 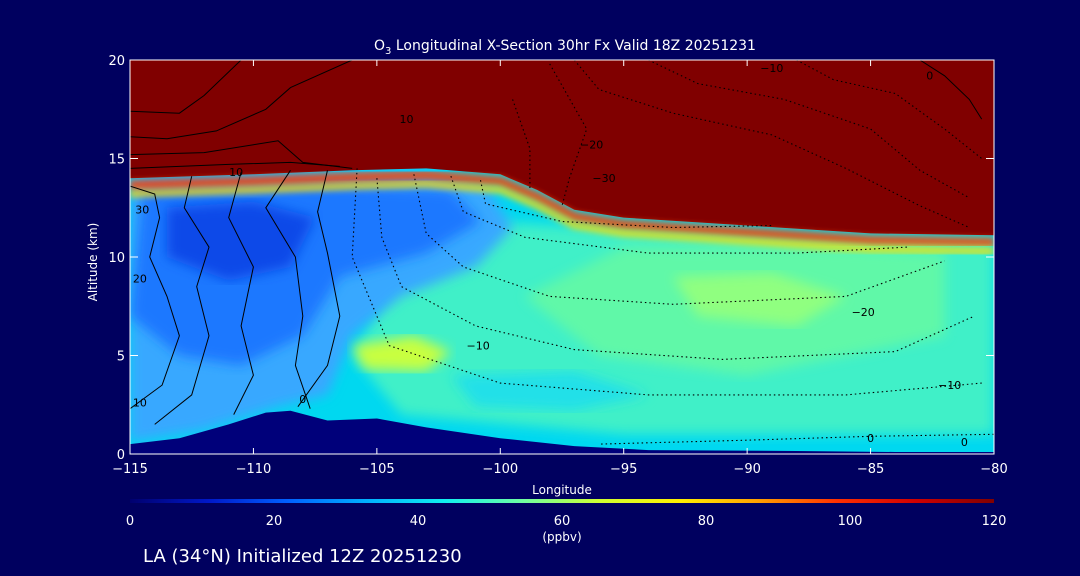 I want to click on contour-label: −30, so click(x=603, y=178).